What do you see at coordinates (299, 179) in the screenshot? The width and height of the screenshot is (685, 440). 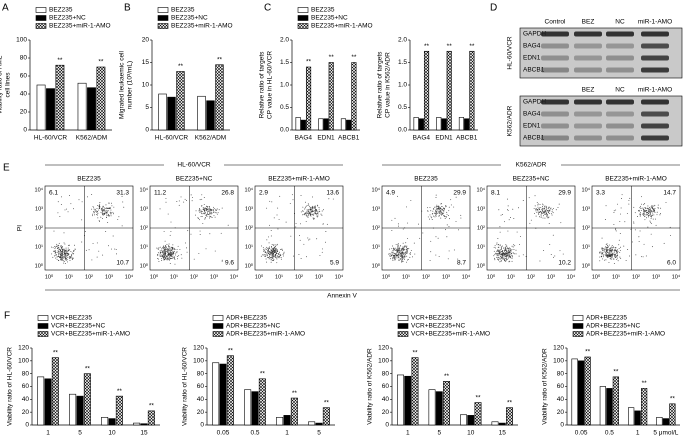 I see `plot-title: BEZ235+miR-1-AMO` at bounding box center [299, 179].